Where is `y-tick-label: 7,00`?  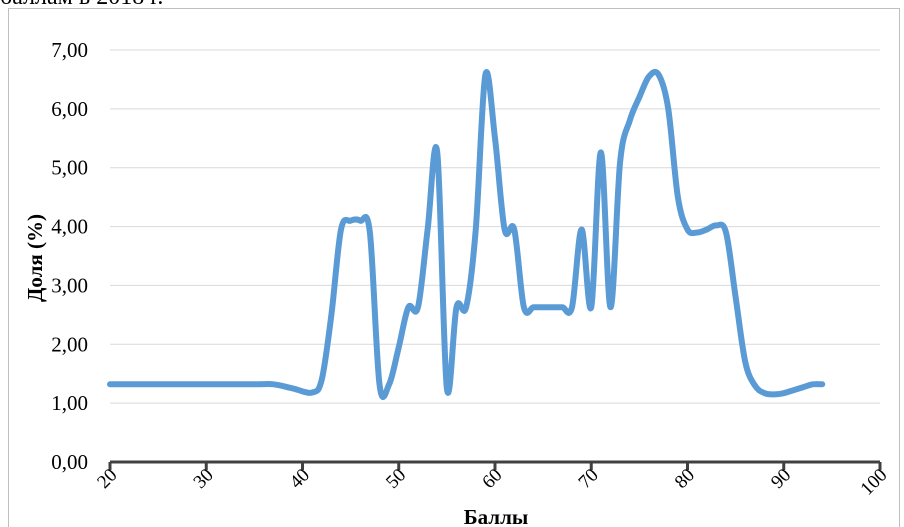 y-tick-label: 7,00 is located at coordinates (69, 50).